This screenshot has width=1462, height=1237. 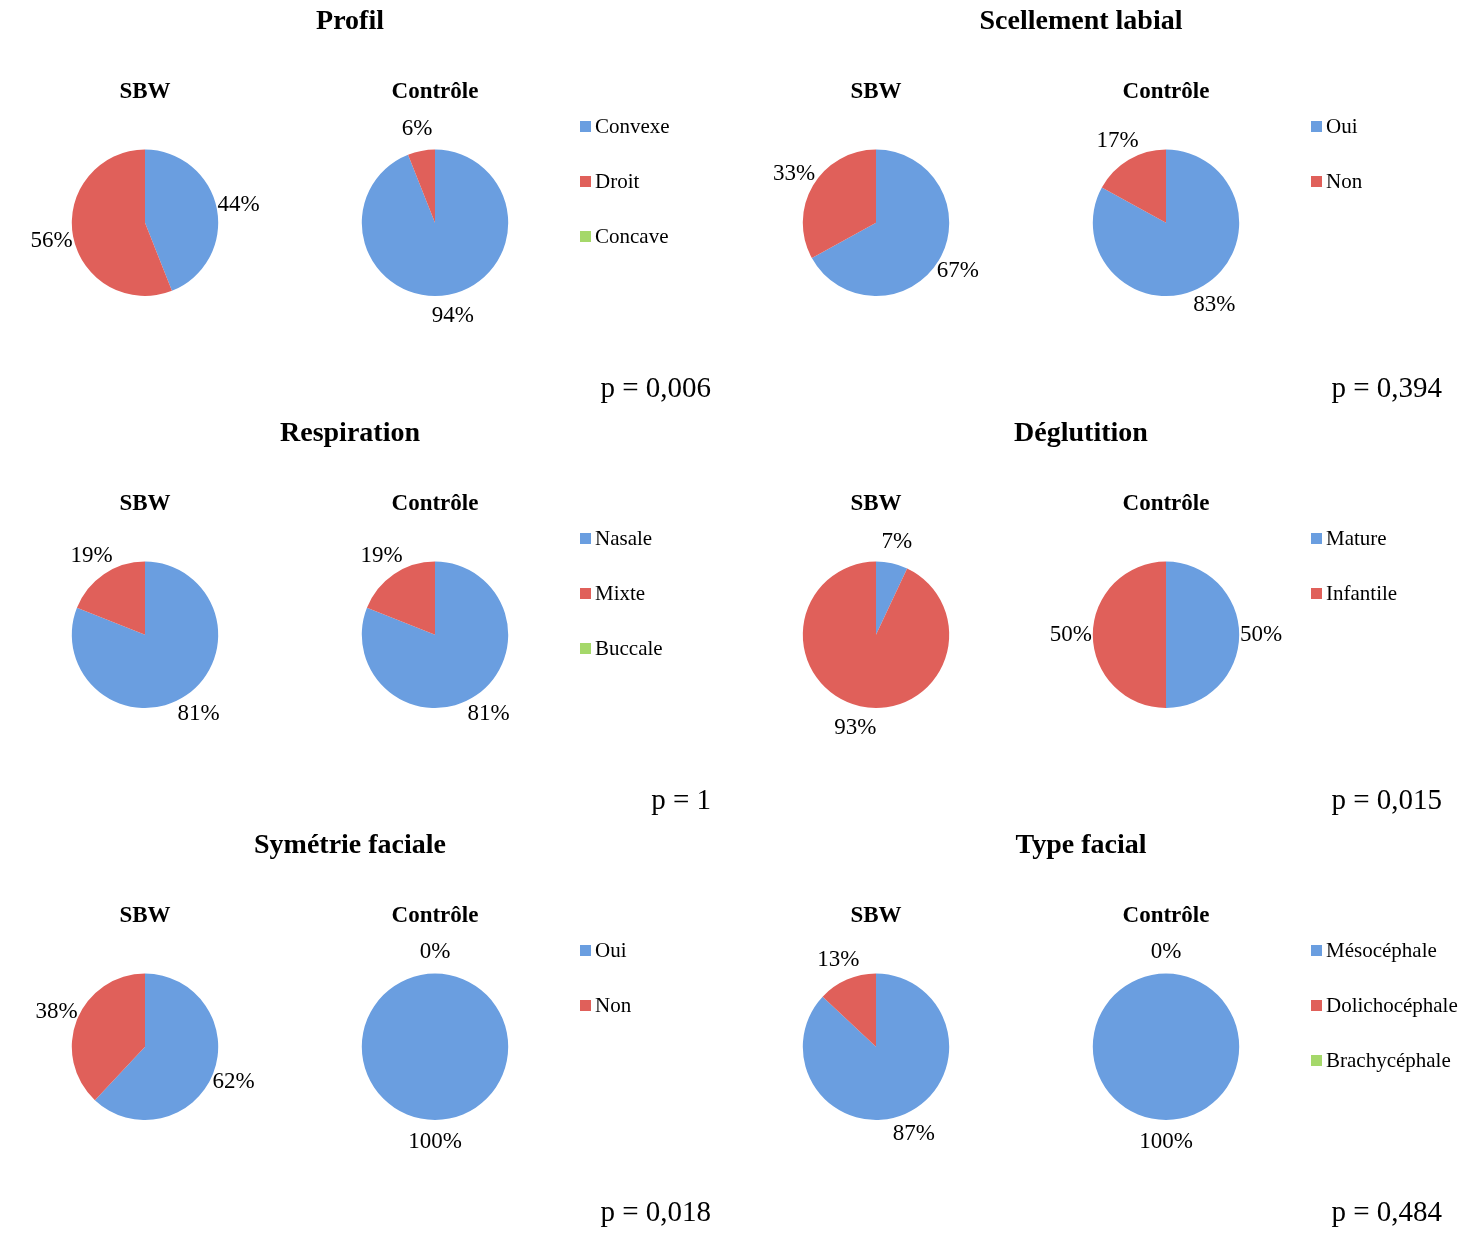 I want to click on data-label: 62%, so click(x=233, y=1080).